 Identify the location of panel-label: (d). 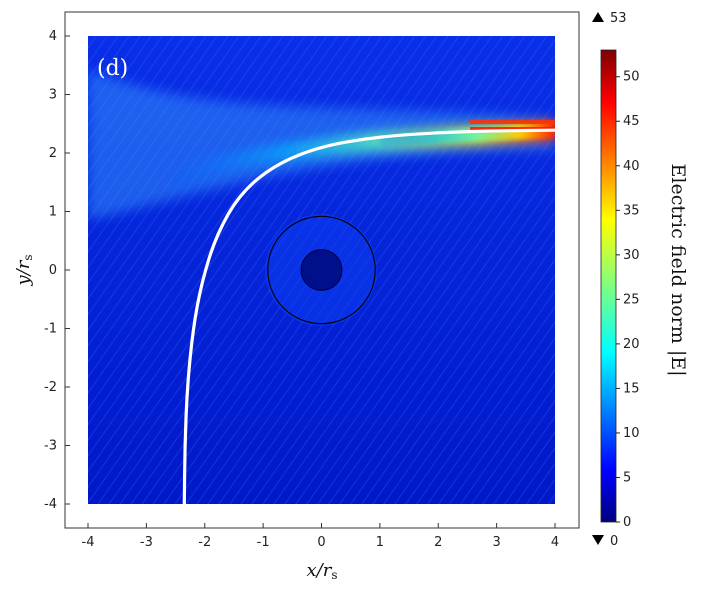
(112, 68).